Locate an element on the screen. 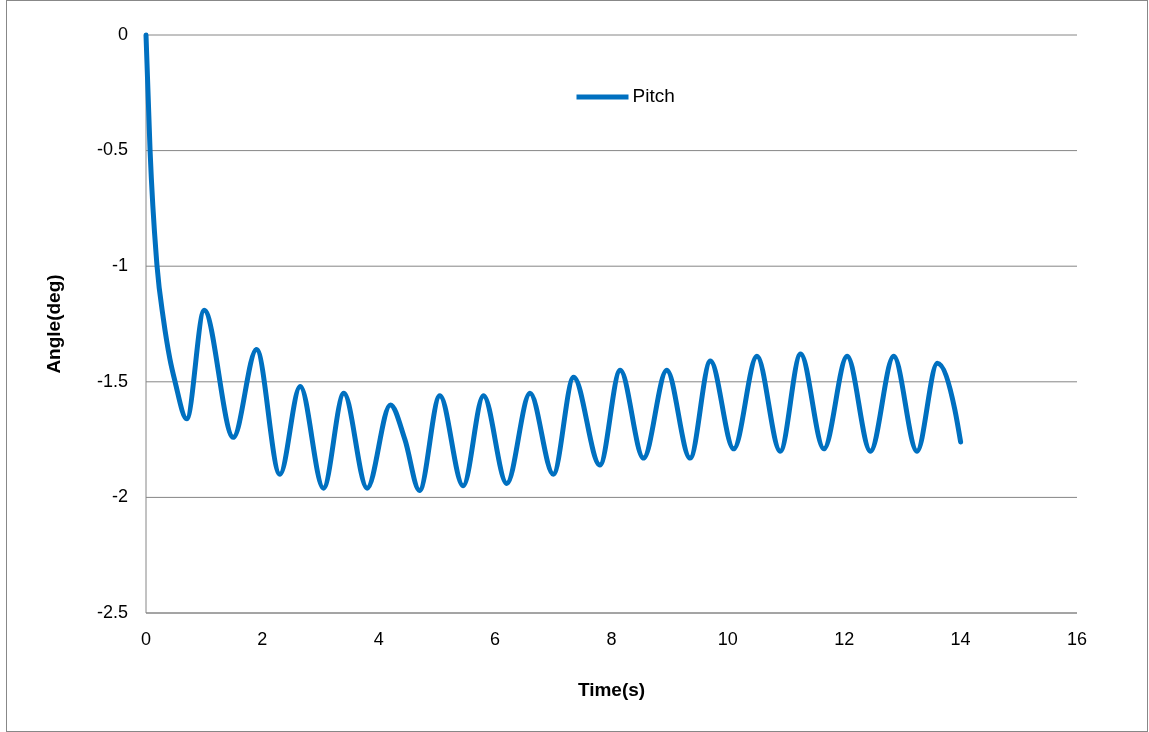  y-tick-label: -1 is located at coordinates (119, 264).